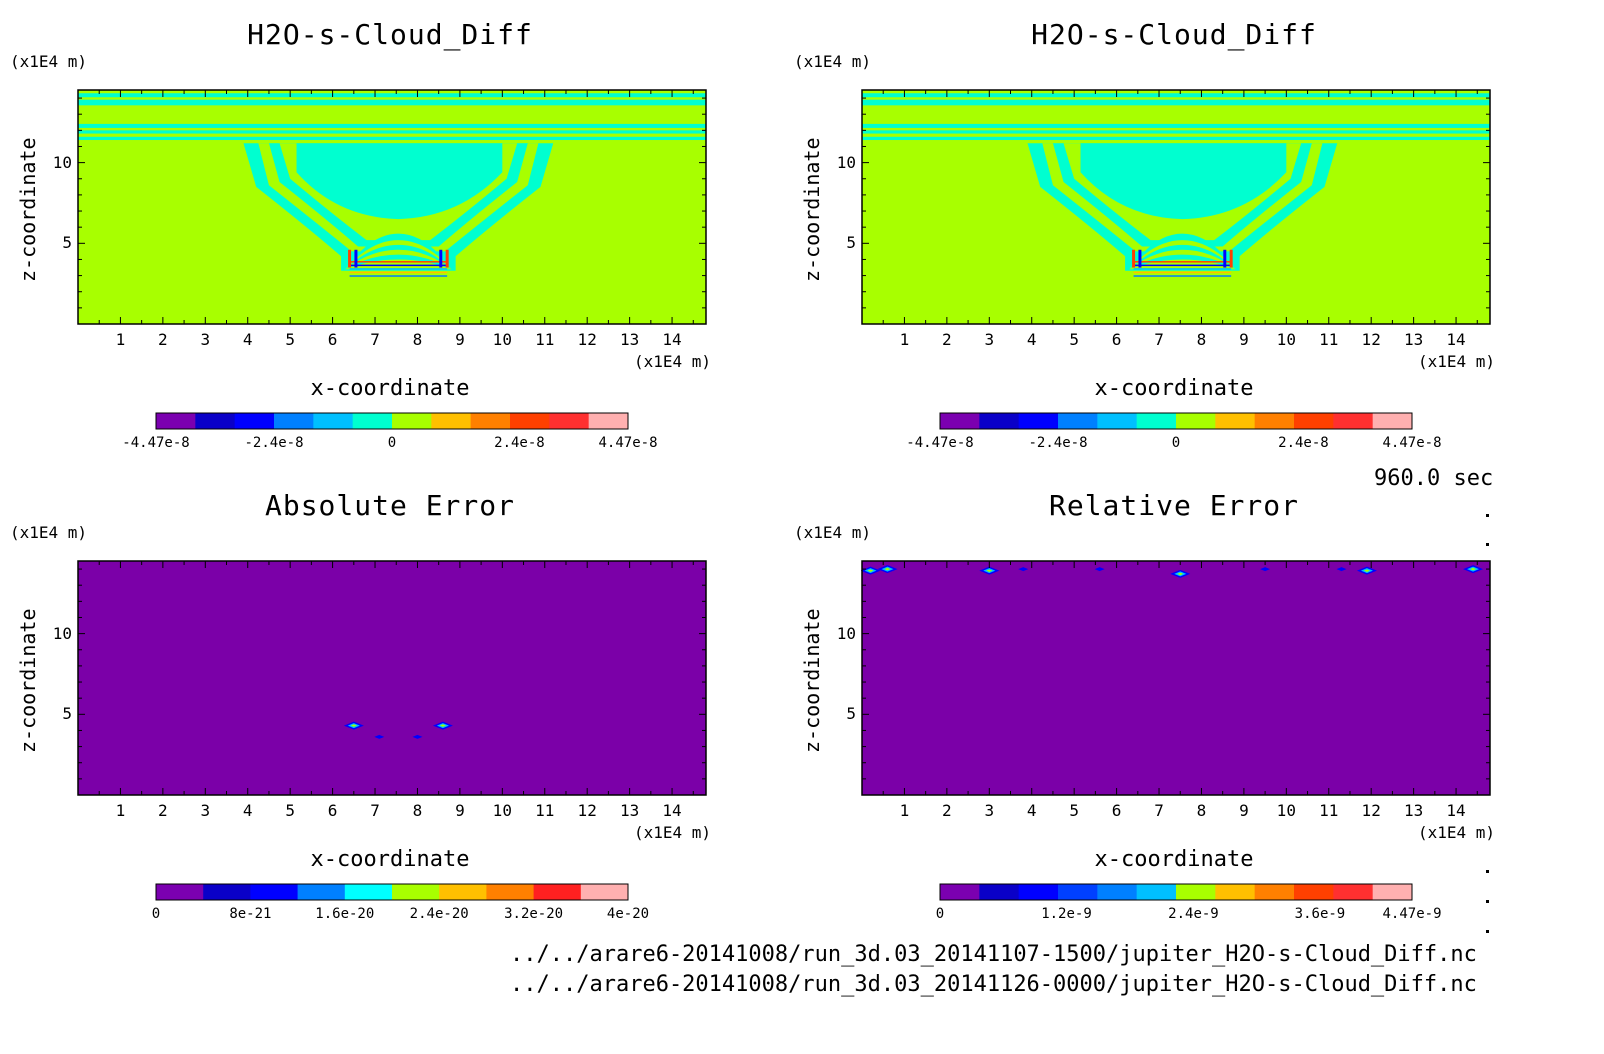  Describe the element at coordinates (519, 443) in the screenshot. I see `colorbar-label: 2.4e-8` at that location.